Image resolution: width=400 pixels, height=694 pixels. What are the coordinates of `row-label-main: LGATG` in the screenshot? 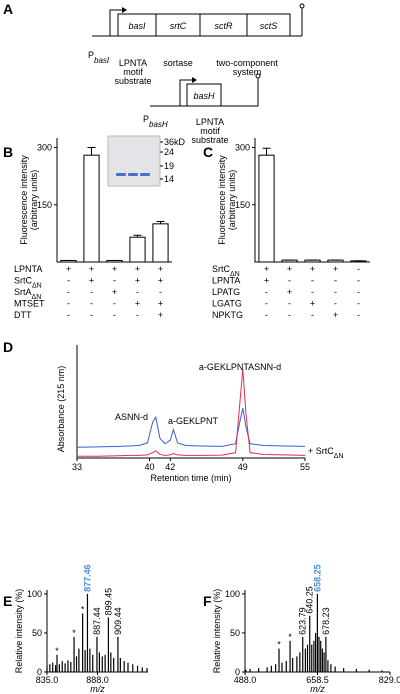 It's located at (227, 304).